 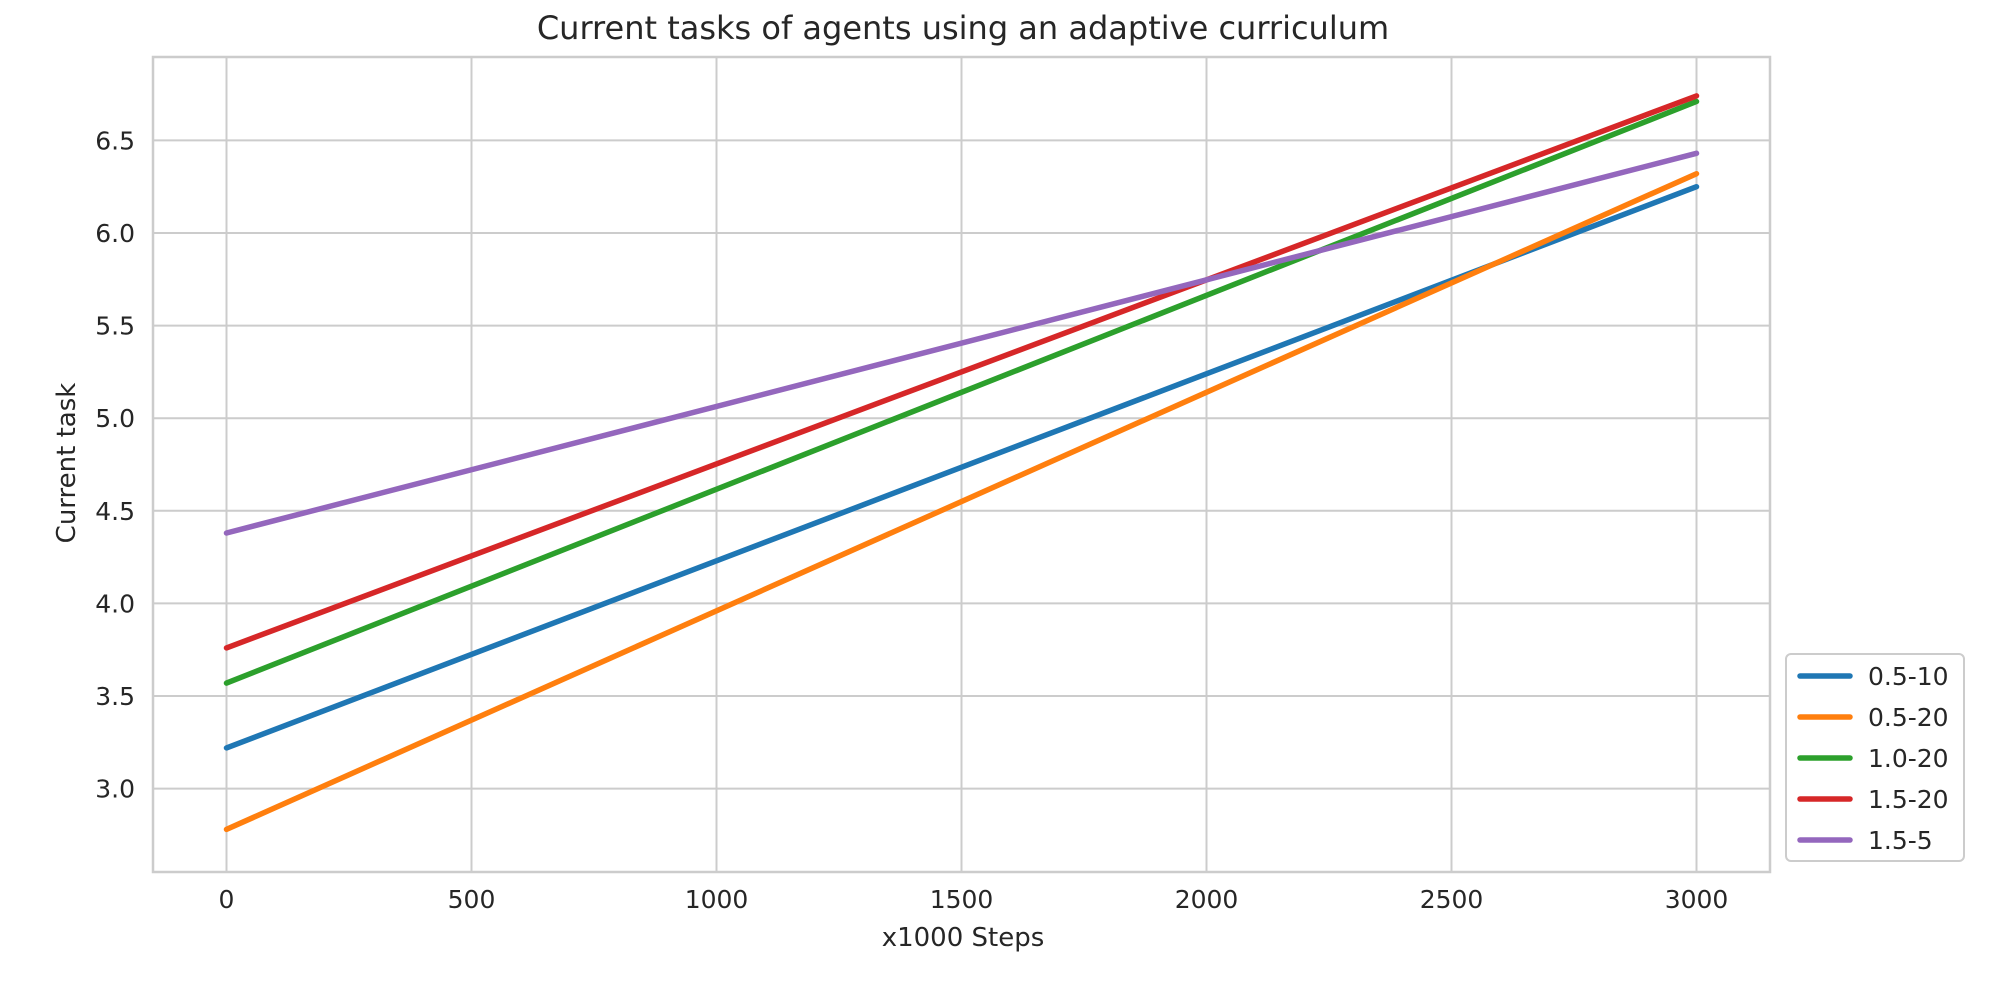 I want to click on x-tick-label: 2000, so click(x=1207, y=899).